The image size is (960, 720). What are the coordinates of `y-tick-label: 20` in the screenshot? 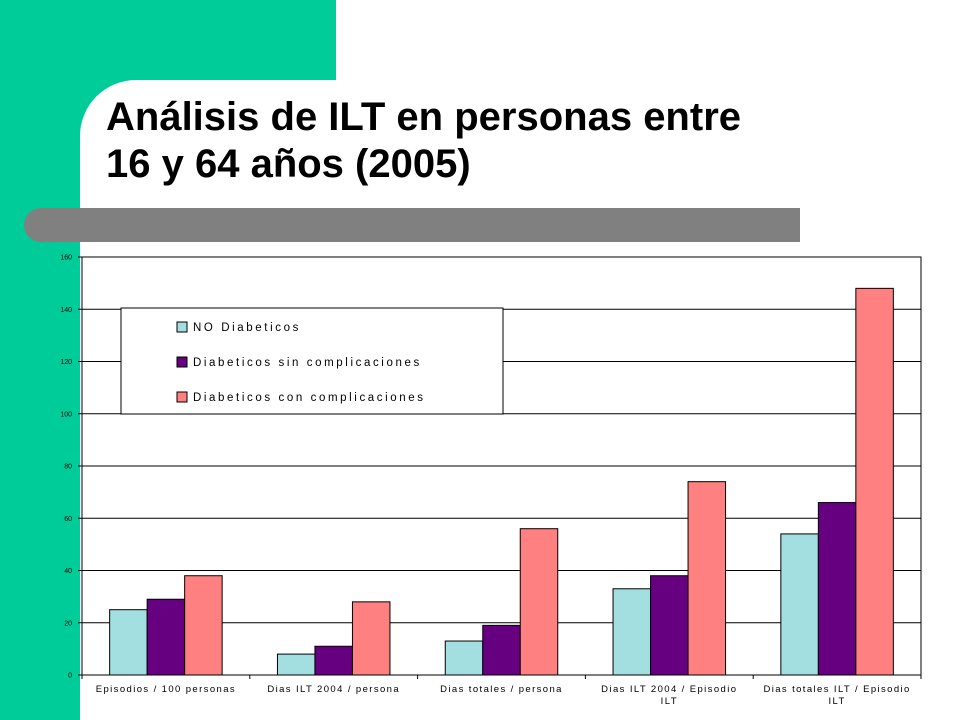 It's located at (68, 623).